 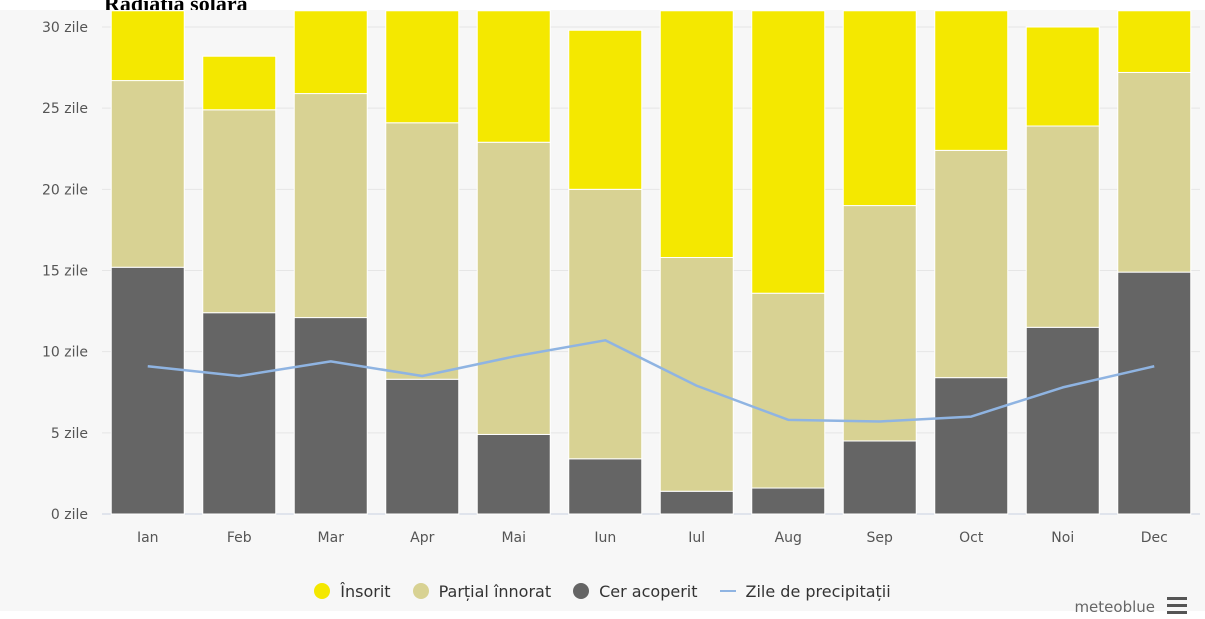 I want to click on x-tick-label: Feb, so click(x=239, y=538).